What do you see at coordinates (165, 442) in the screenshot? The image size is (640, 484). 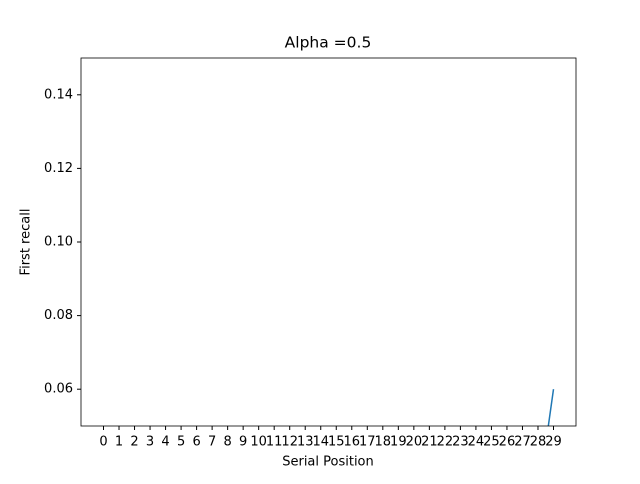 I see `x-tick-label: 4` at bounding box center [165, 442].